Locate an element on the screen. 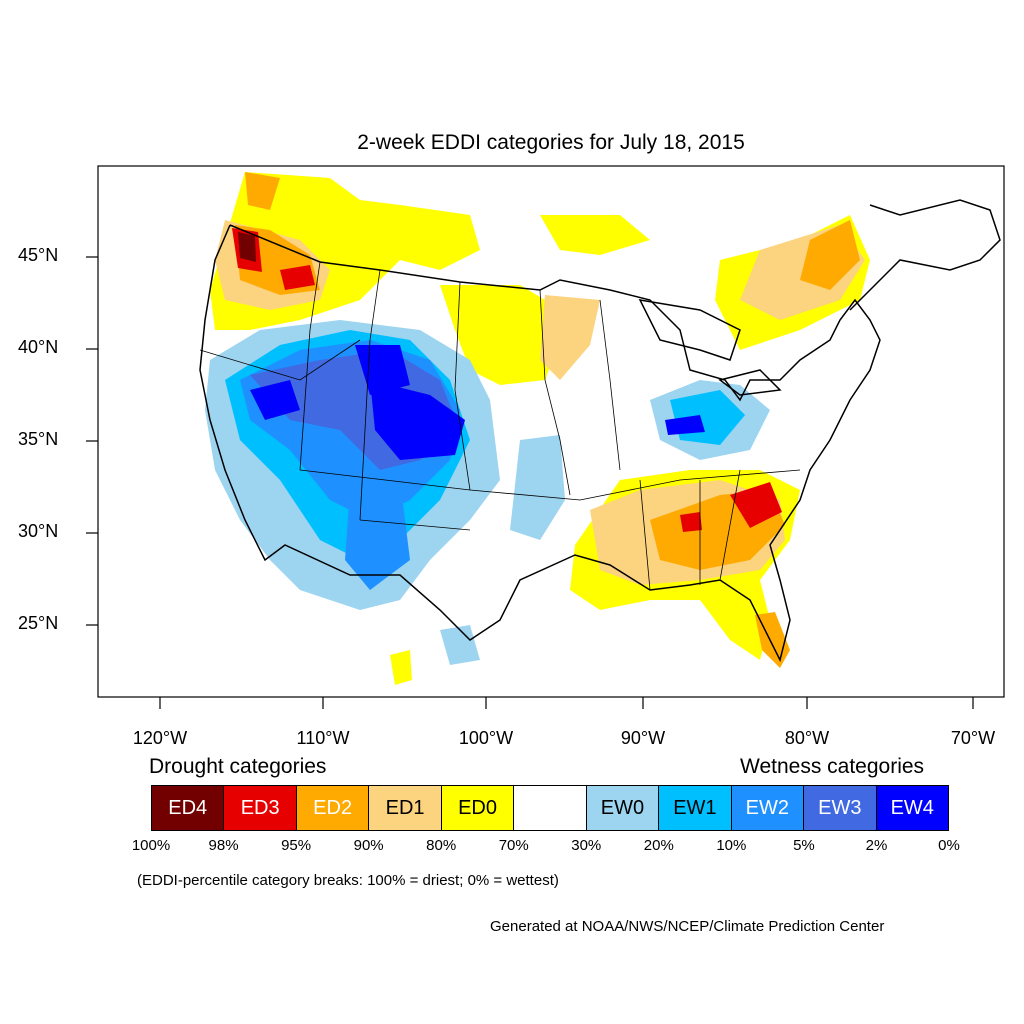 This screenshot has width=1024, height=1024. legend-box-ed1: ED1 is located at coordinates (405, 808).